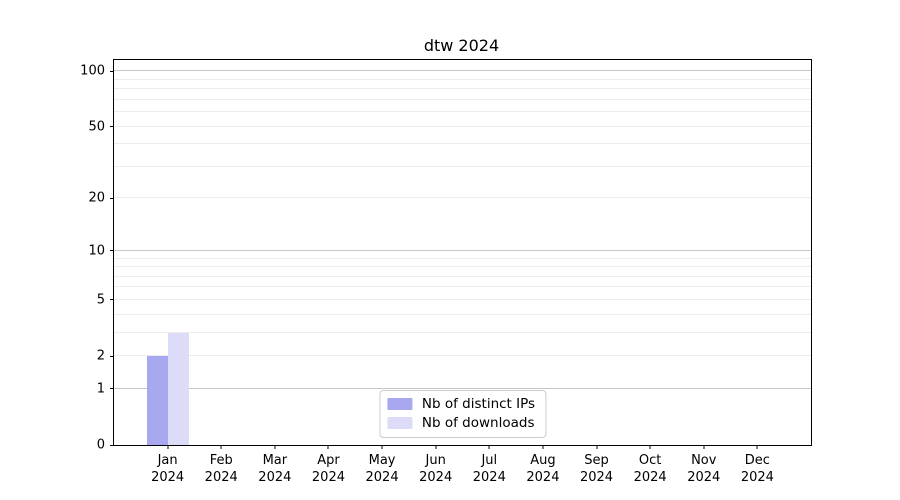  What do you see at coordinates (328, 447) in the screenshot?
I see `x-tick-apr` at bounding box center [328, 447].